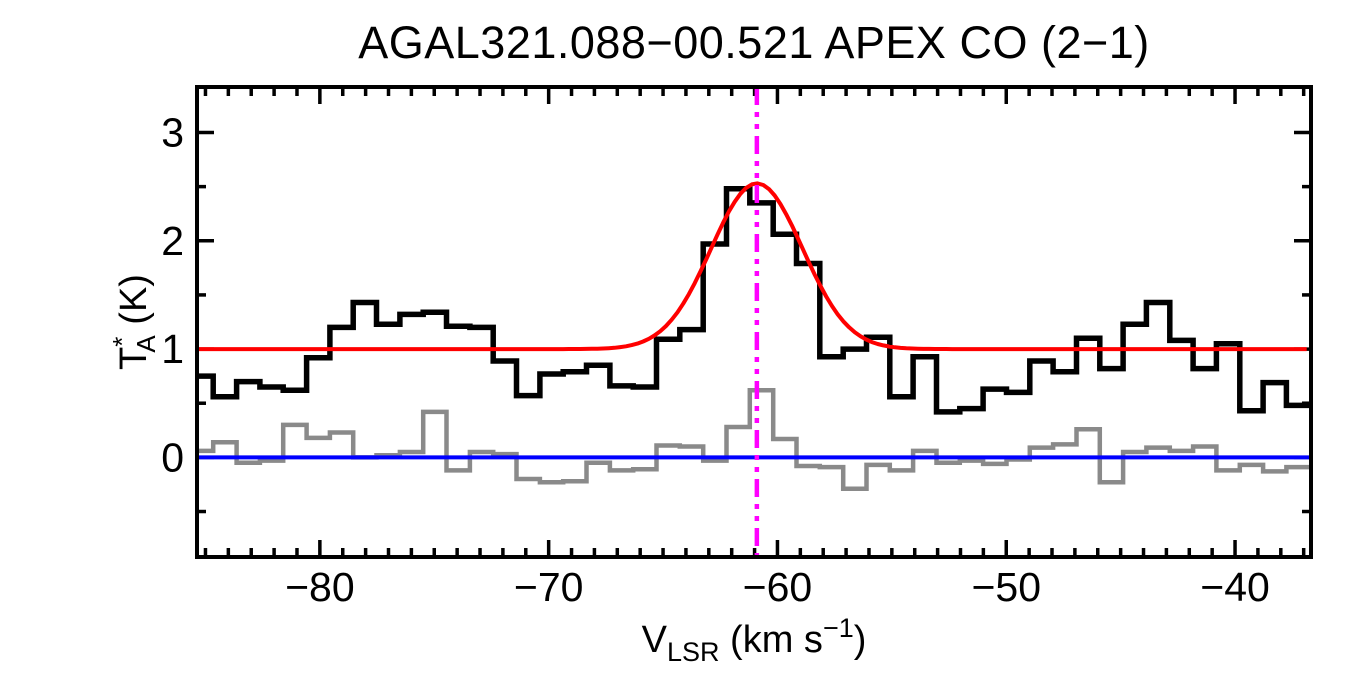 The width and height of the screenshot is (1350, 675). Describe the element at coordinates (172, 132) in the screenshot. I see `y-tick-label: 3` at that location.